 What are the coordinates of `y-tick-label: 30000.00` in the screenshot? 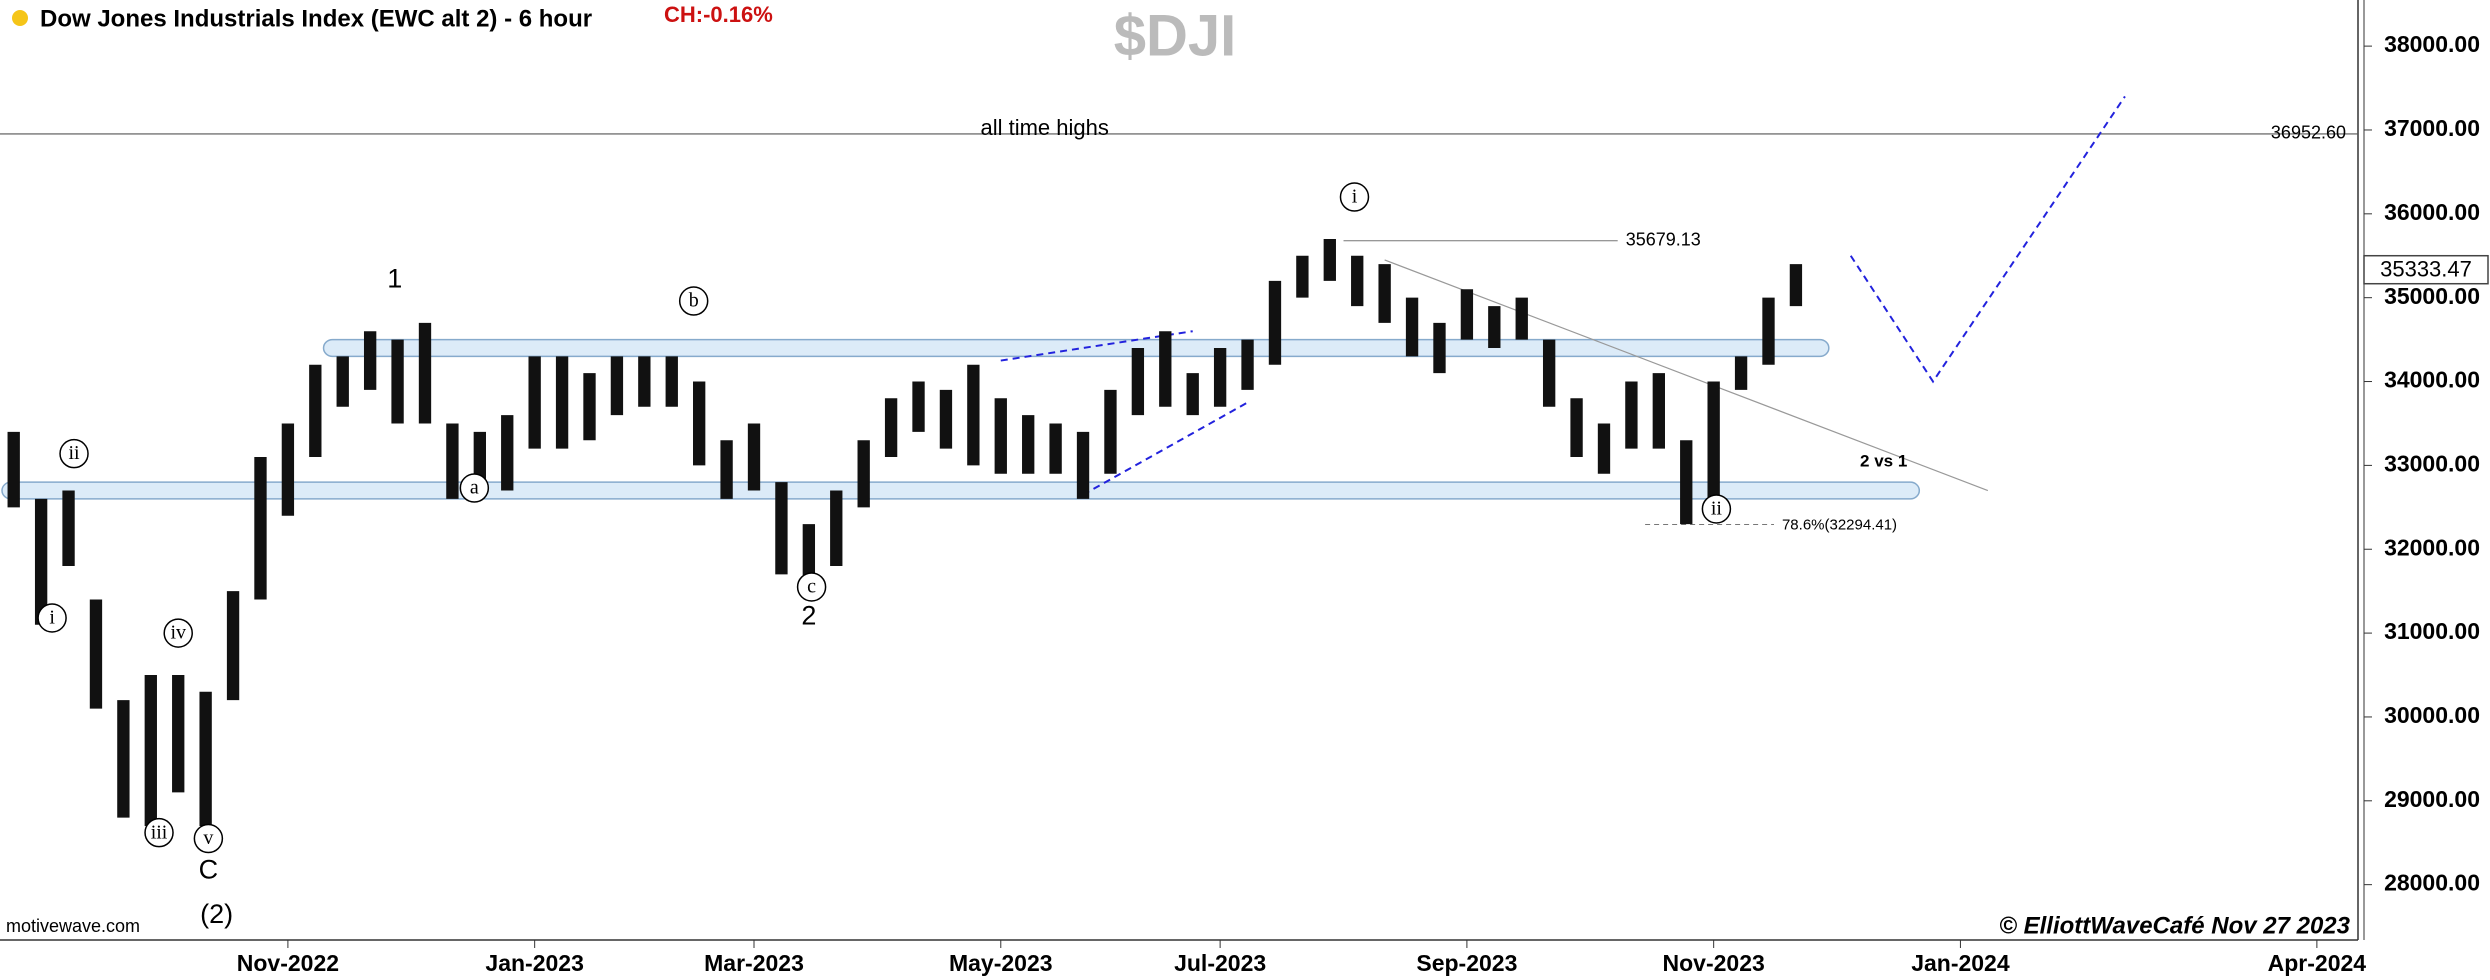 It's located at (2432, 715).